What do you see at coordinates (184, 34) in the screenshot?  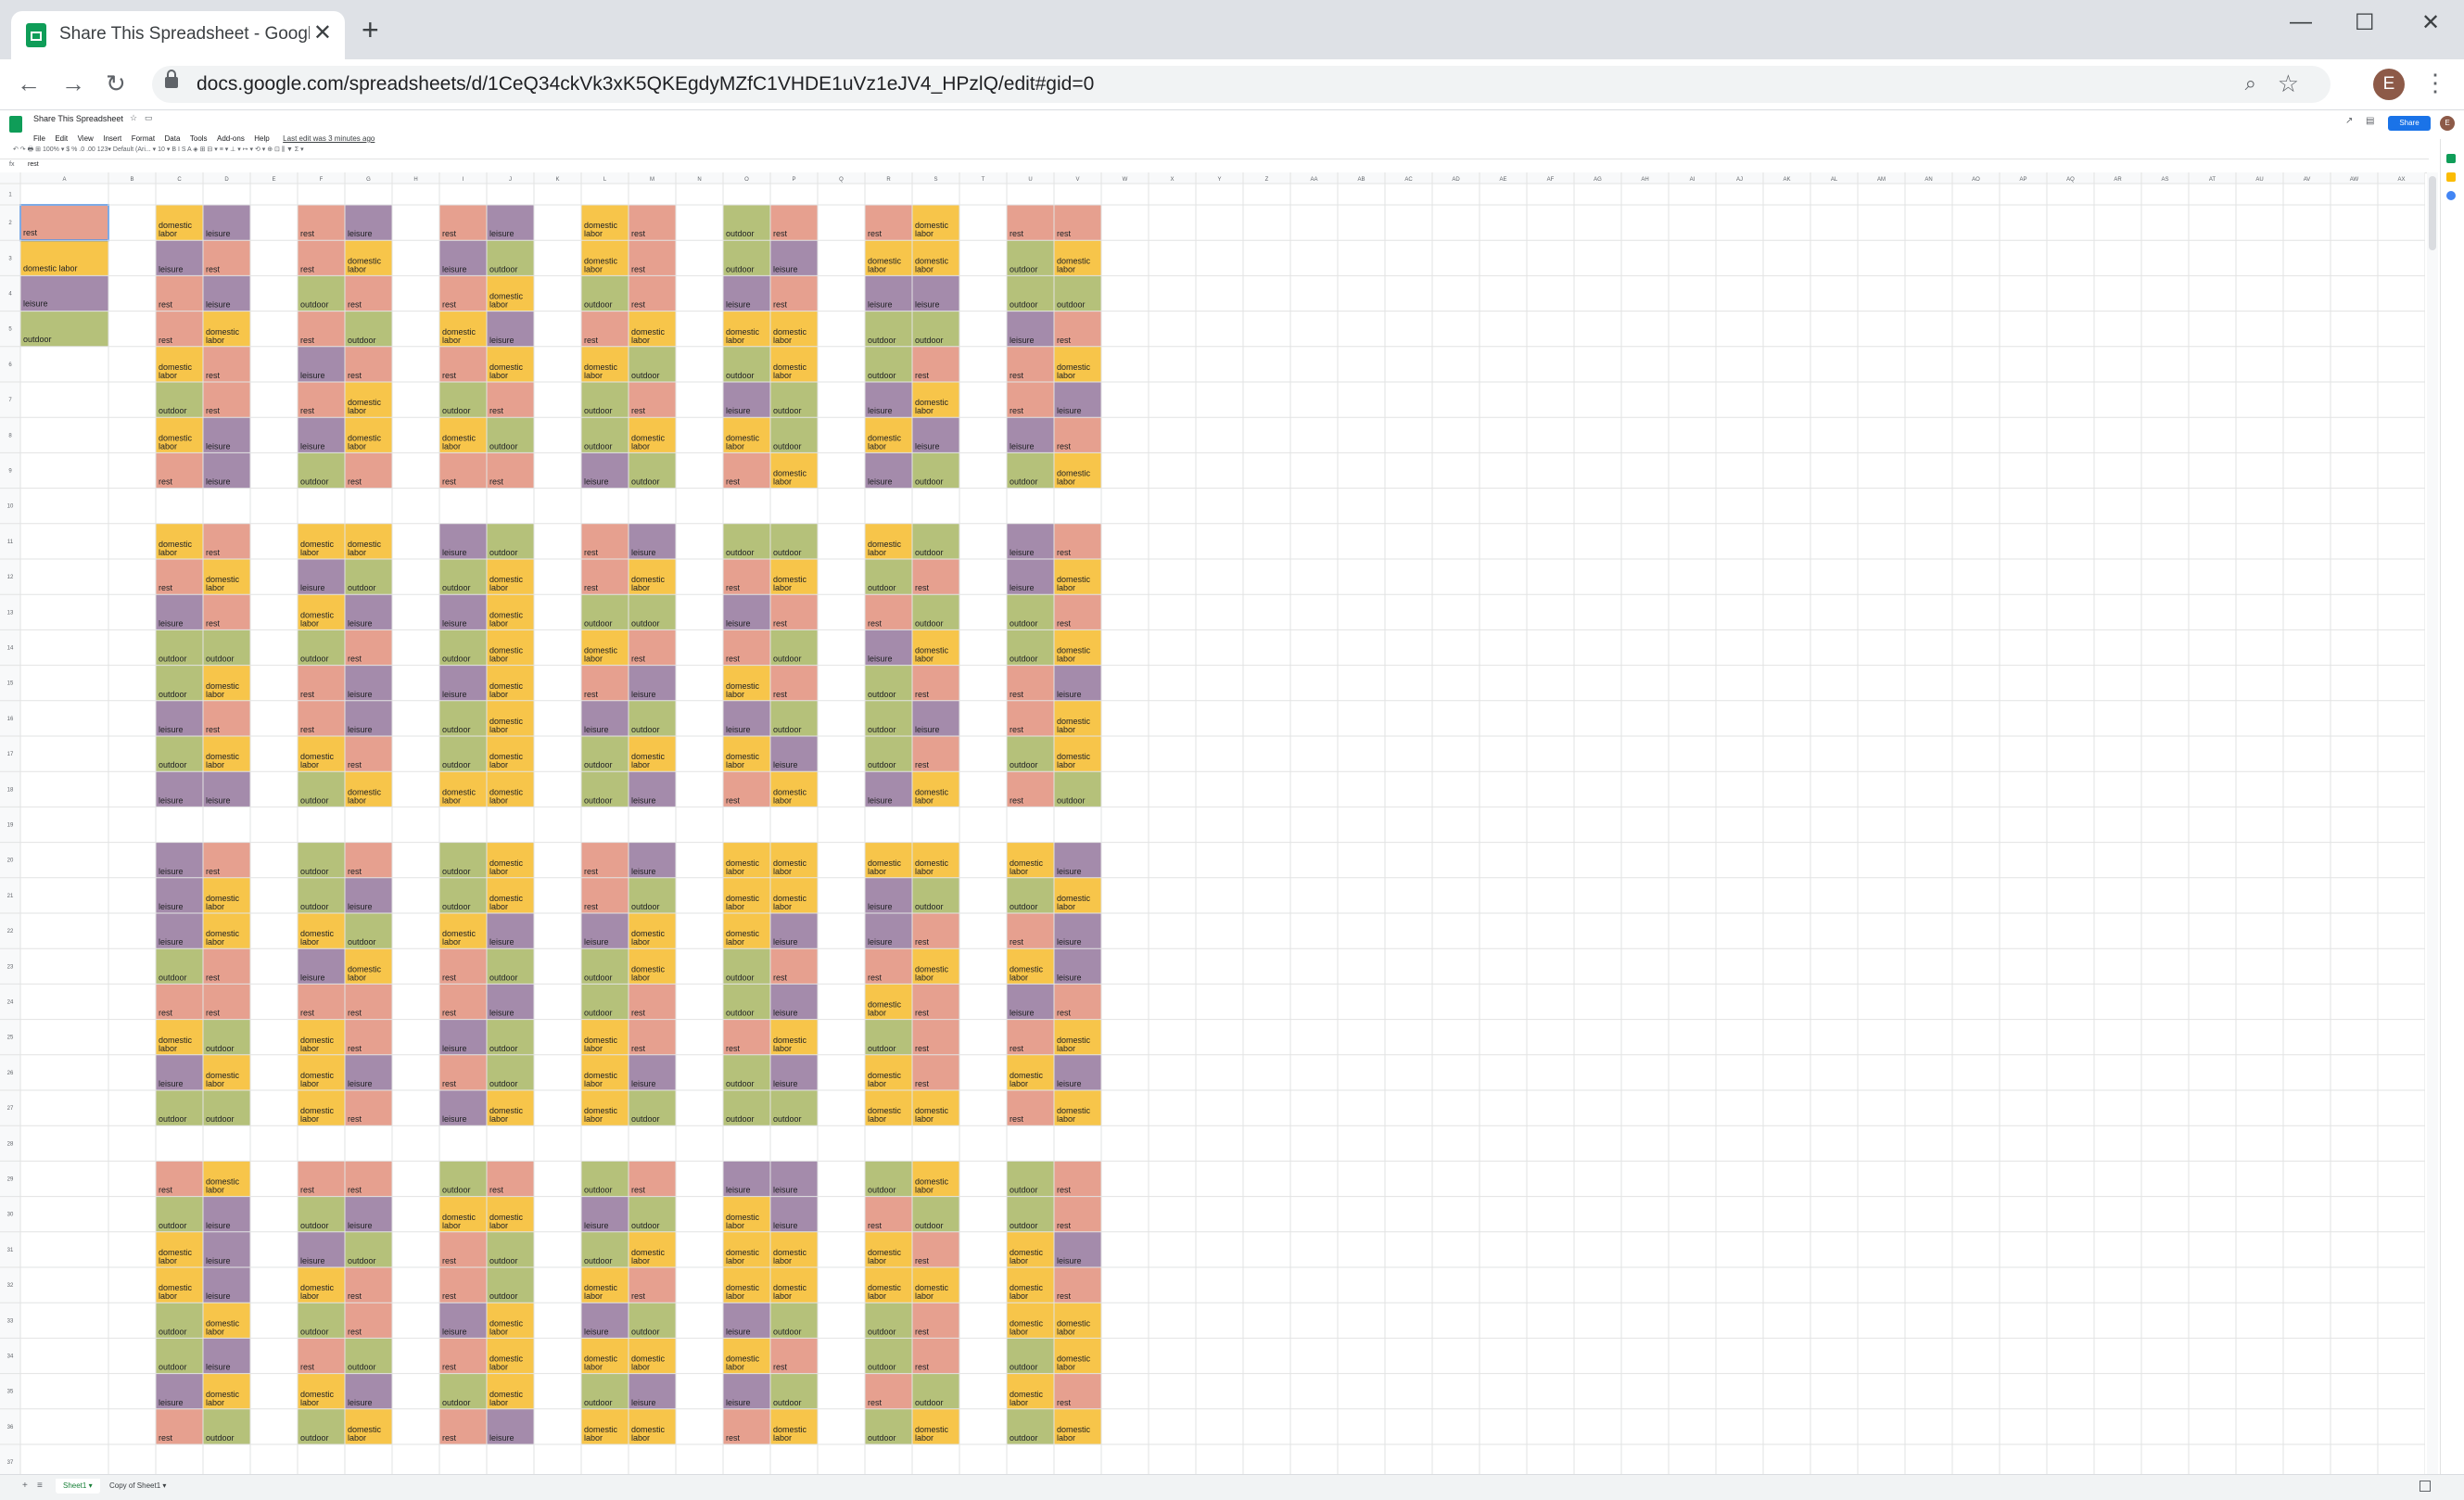 I see `tab-title: Share This Spreadsheet - Google` at bounding box center [184, 34].